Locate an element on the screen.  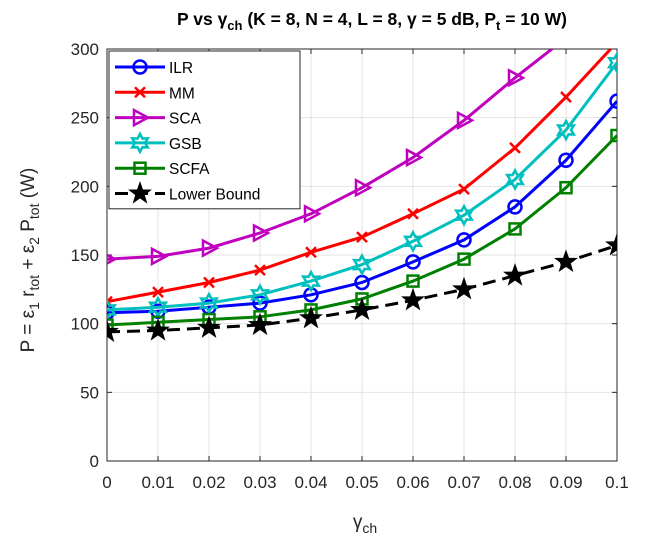
x-tick-label: 0 is located at coordinates (106, 482).